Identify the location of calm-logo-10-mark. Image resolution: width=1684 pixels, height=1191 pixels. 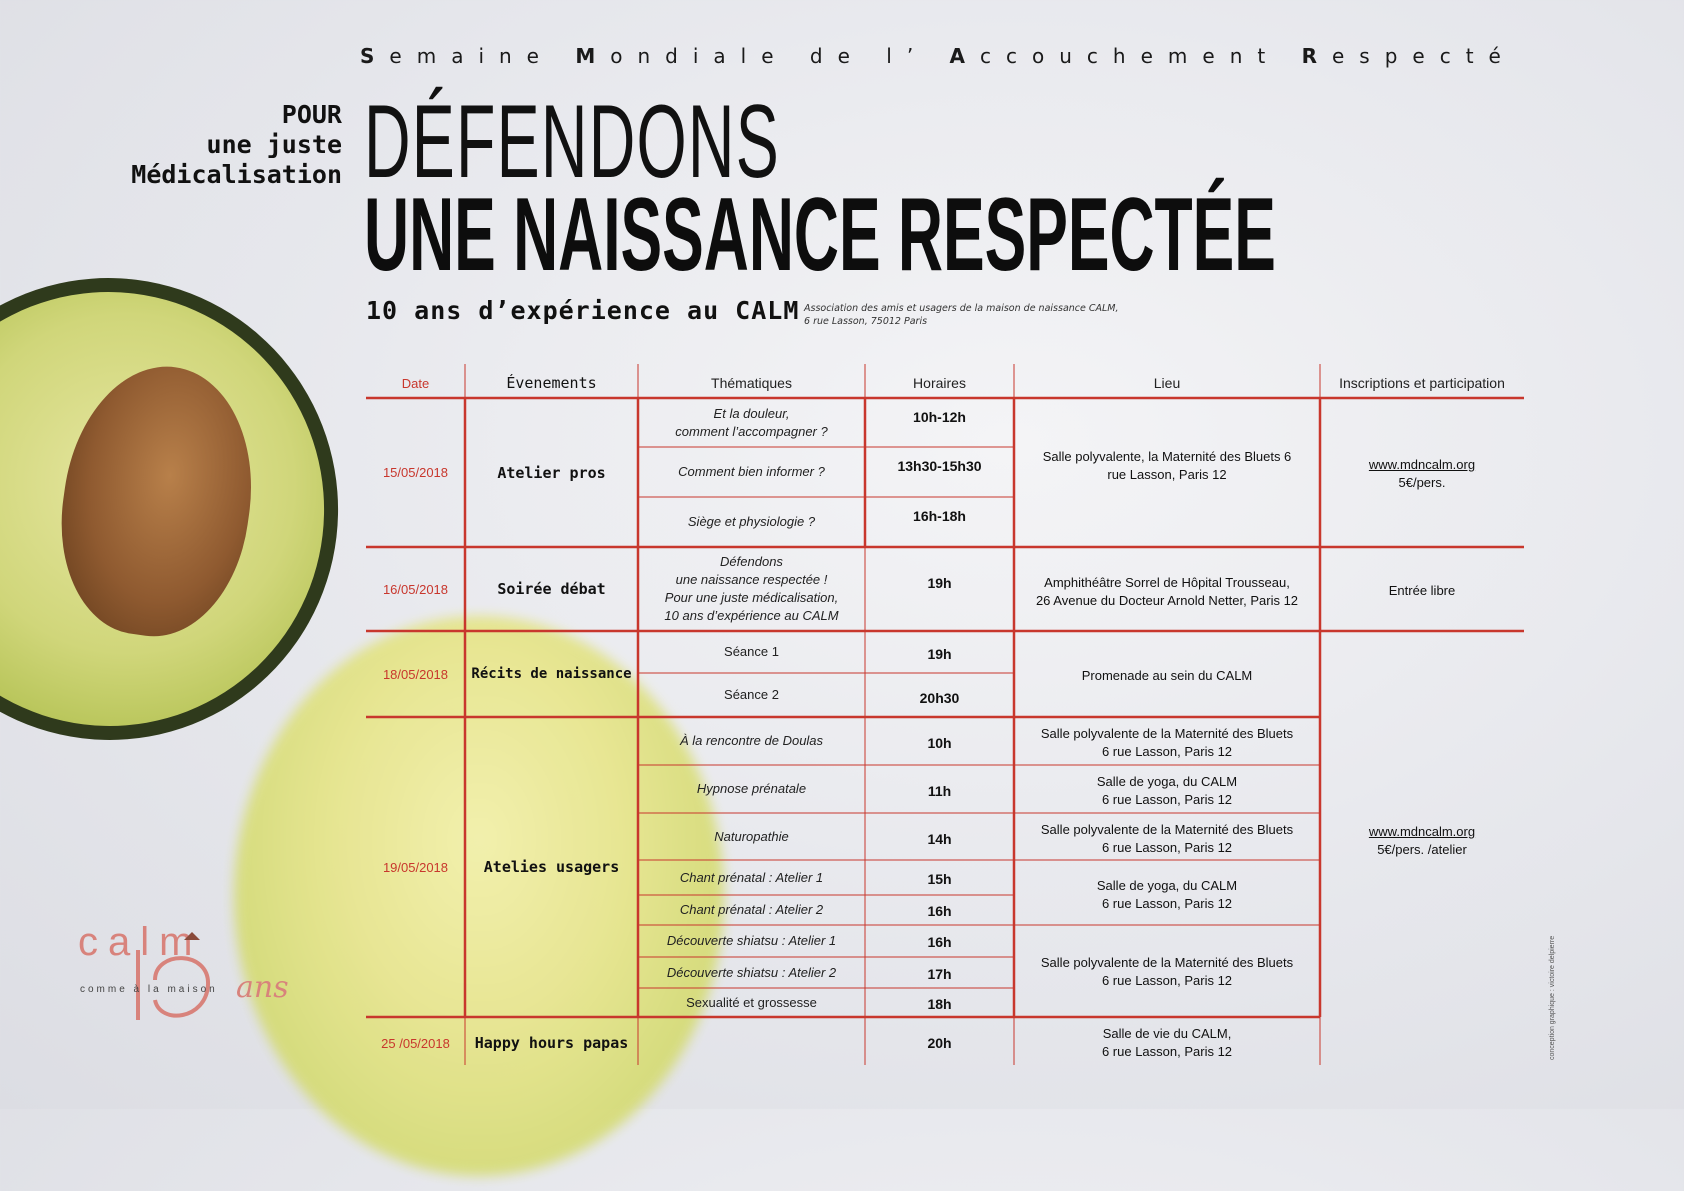
(173, 976).